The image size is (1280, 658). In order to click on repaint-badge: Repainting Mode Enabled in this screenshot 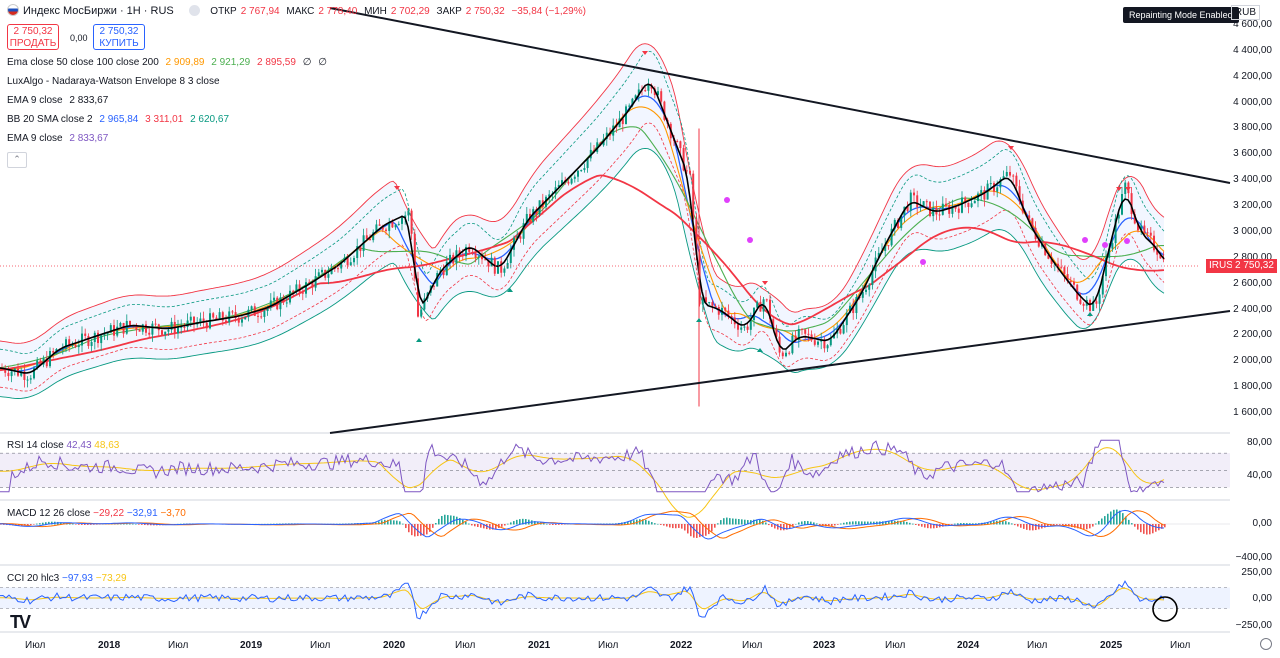, I will do `click(1181, 15)`.